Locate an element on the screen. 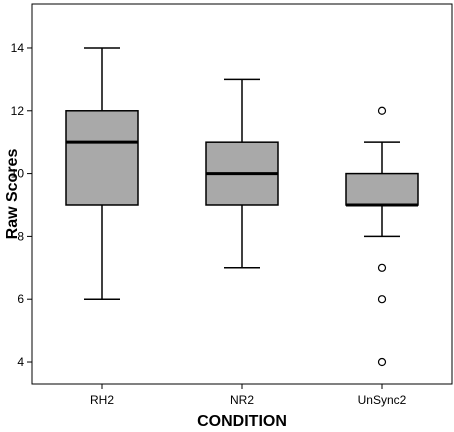  y-tick-label: 6 is located at coordinates (20, 299).